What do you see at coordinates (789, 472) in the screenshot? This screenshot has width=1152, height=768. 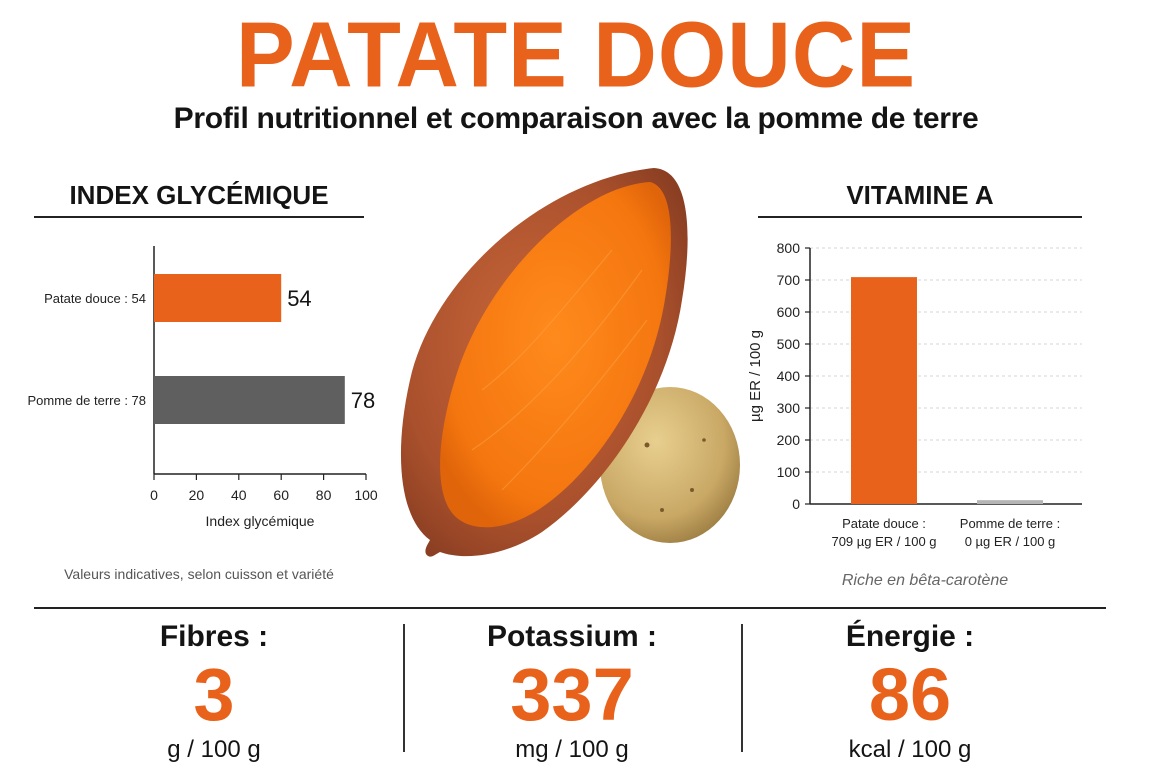 I see `y-tick-label: 100` at bounding box center [789, 472].